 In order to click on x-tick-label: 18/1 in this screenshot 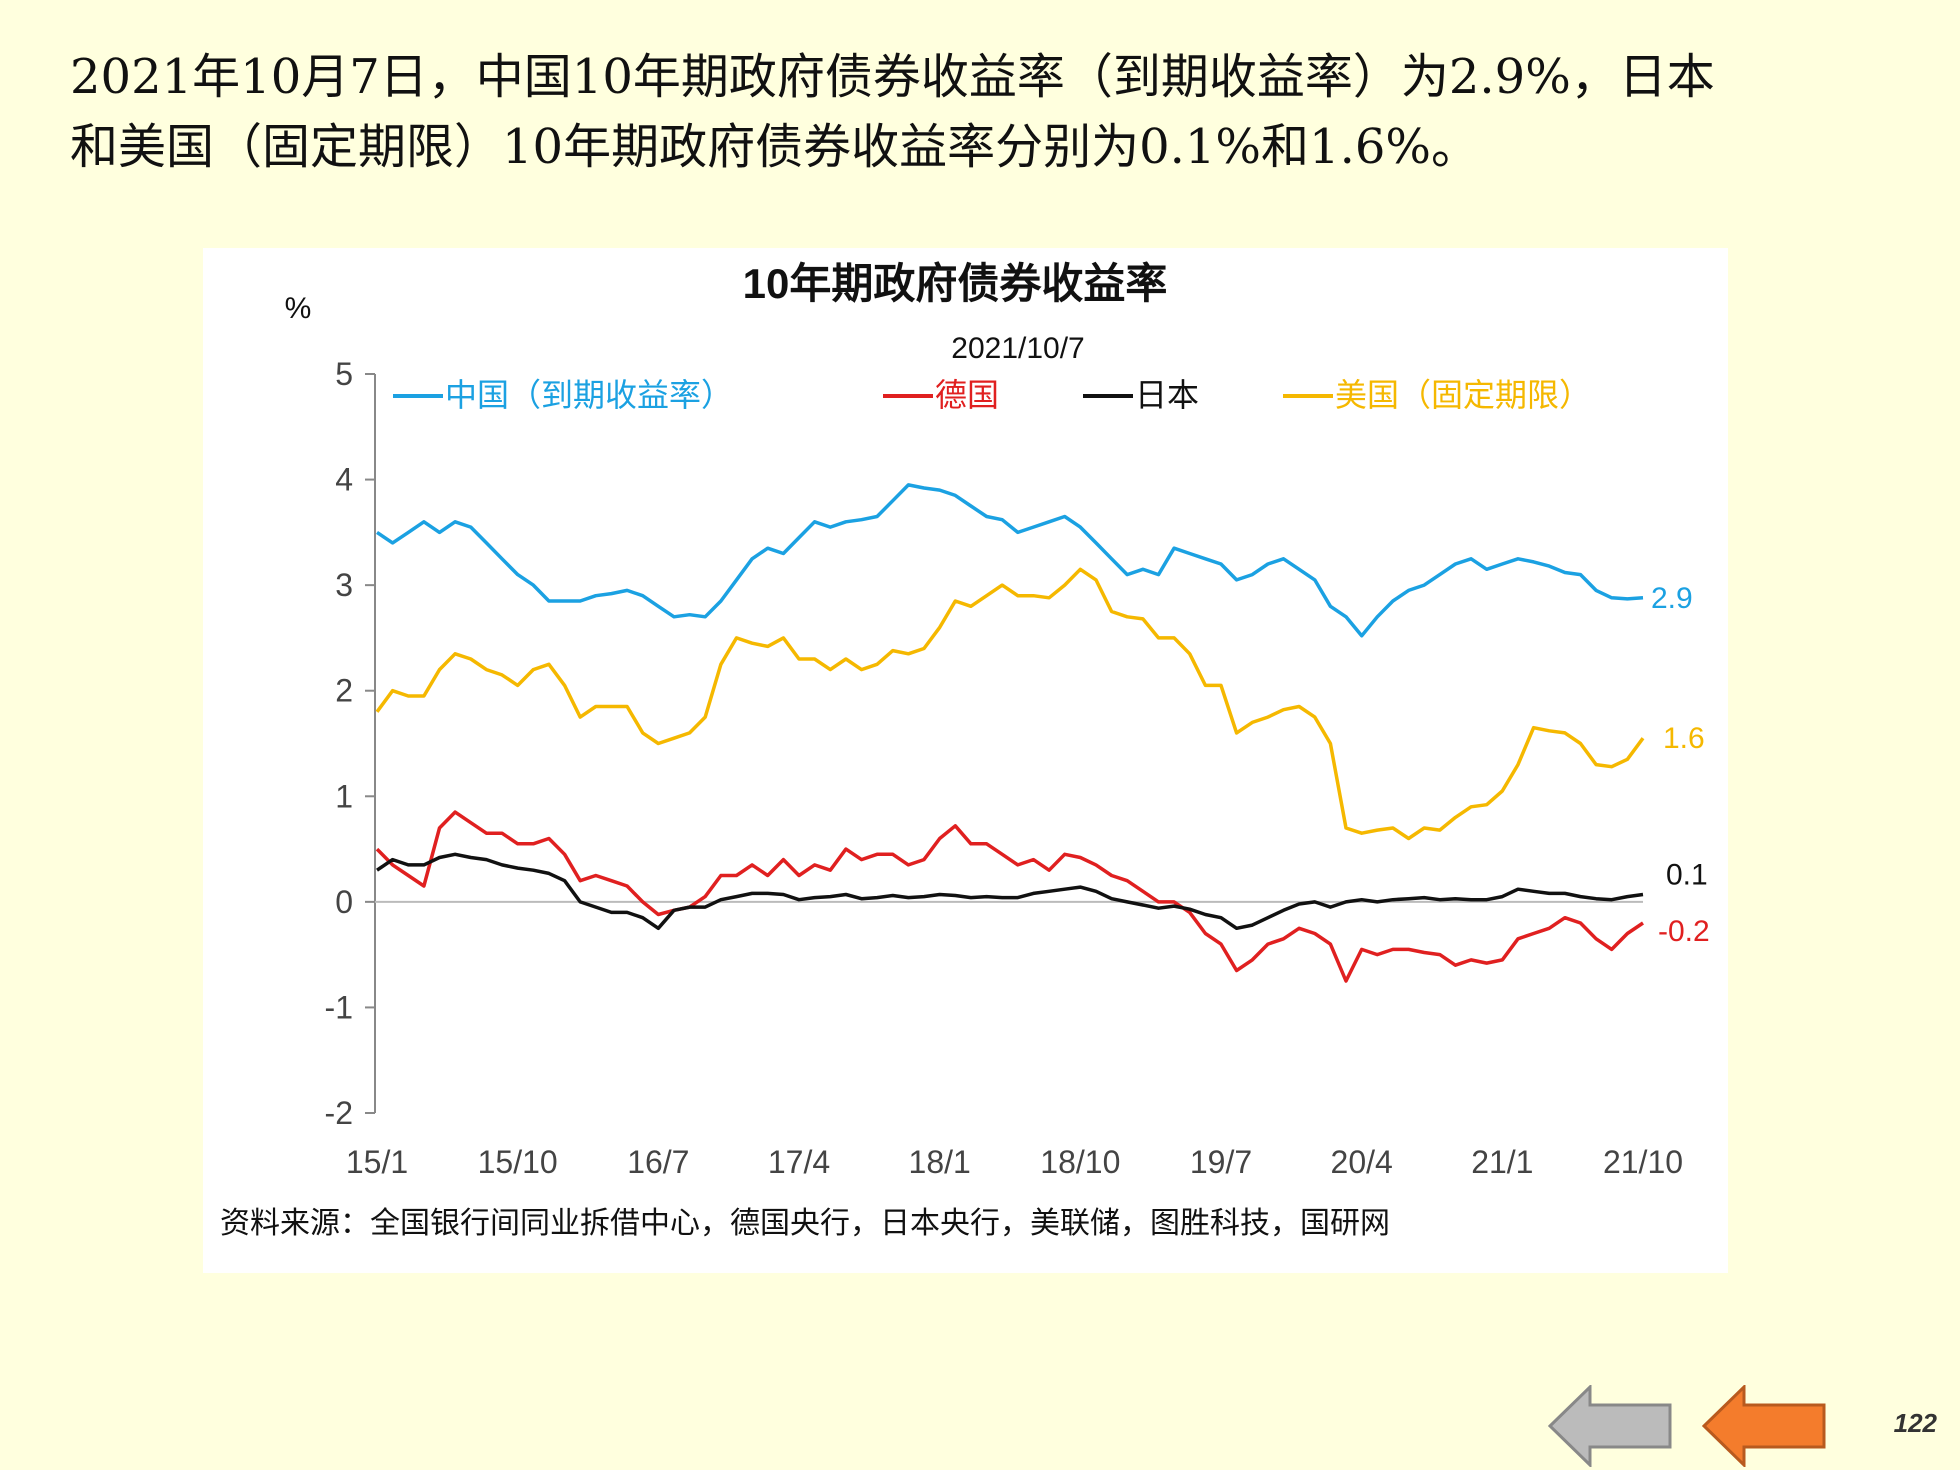, I will do `click(940, 1162)`.